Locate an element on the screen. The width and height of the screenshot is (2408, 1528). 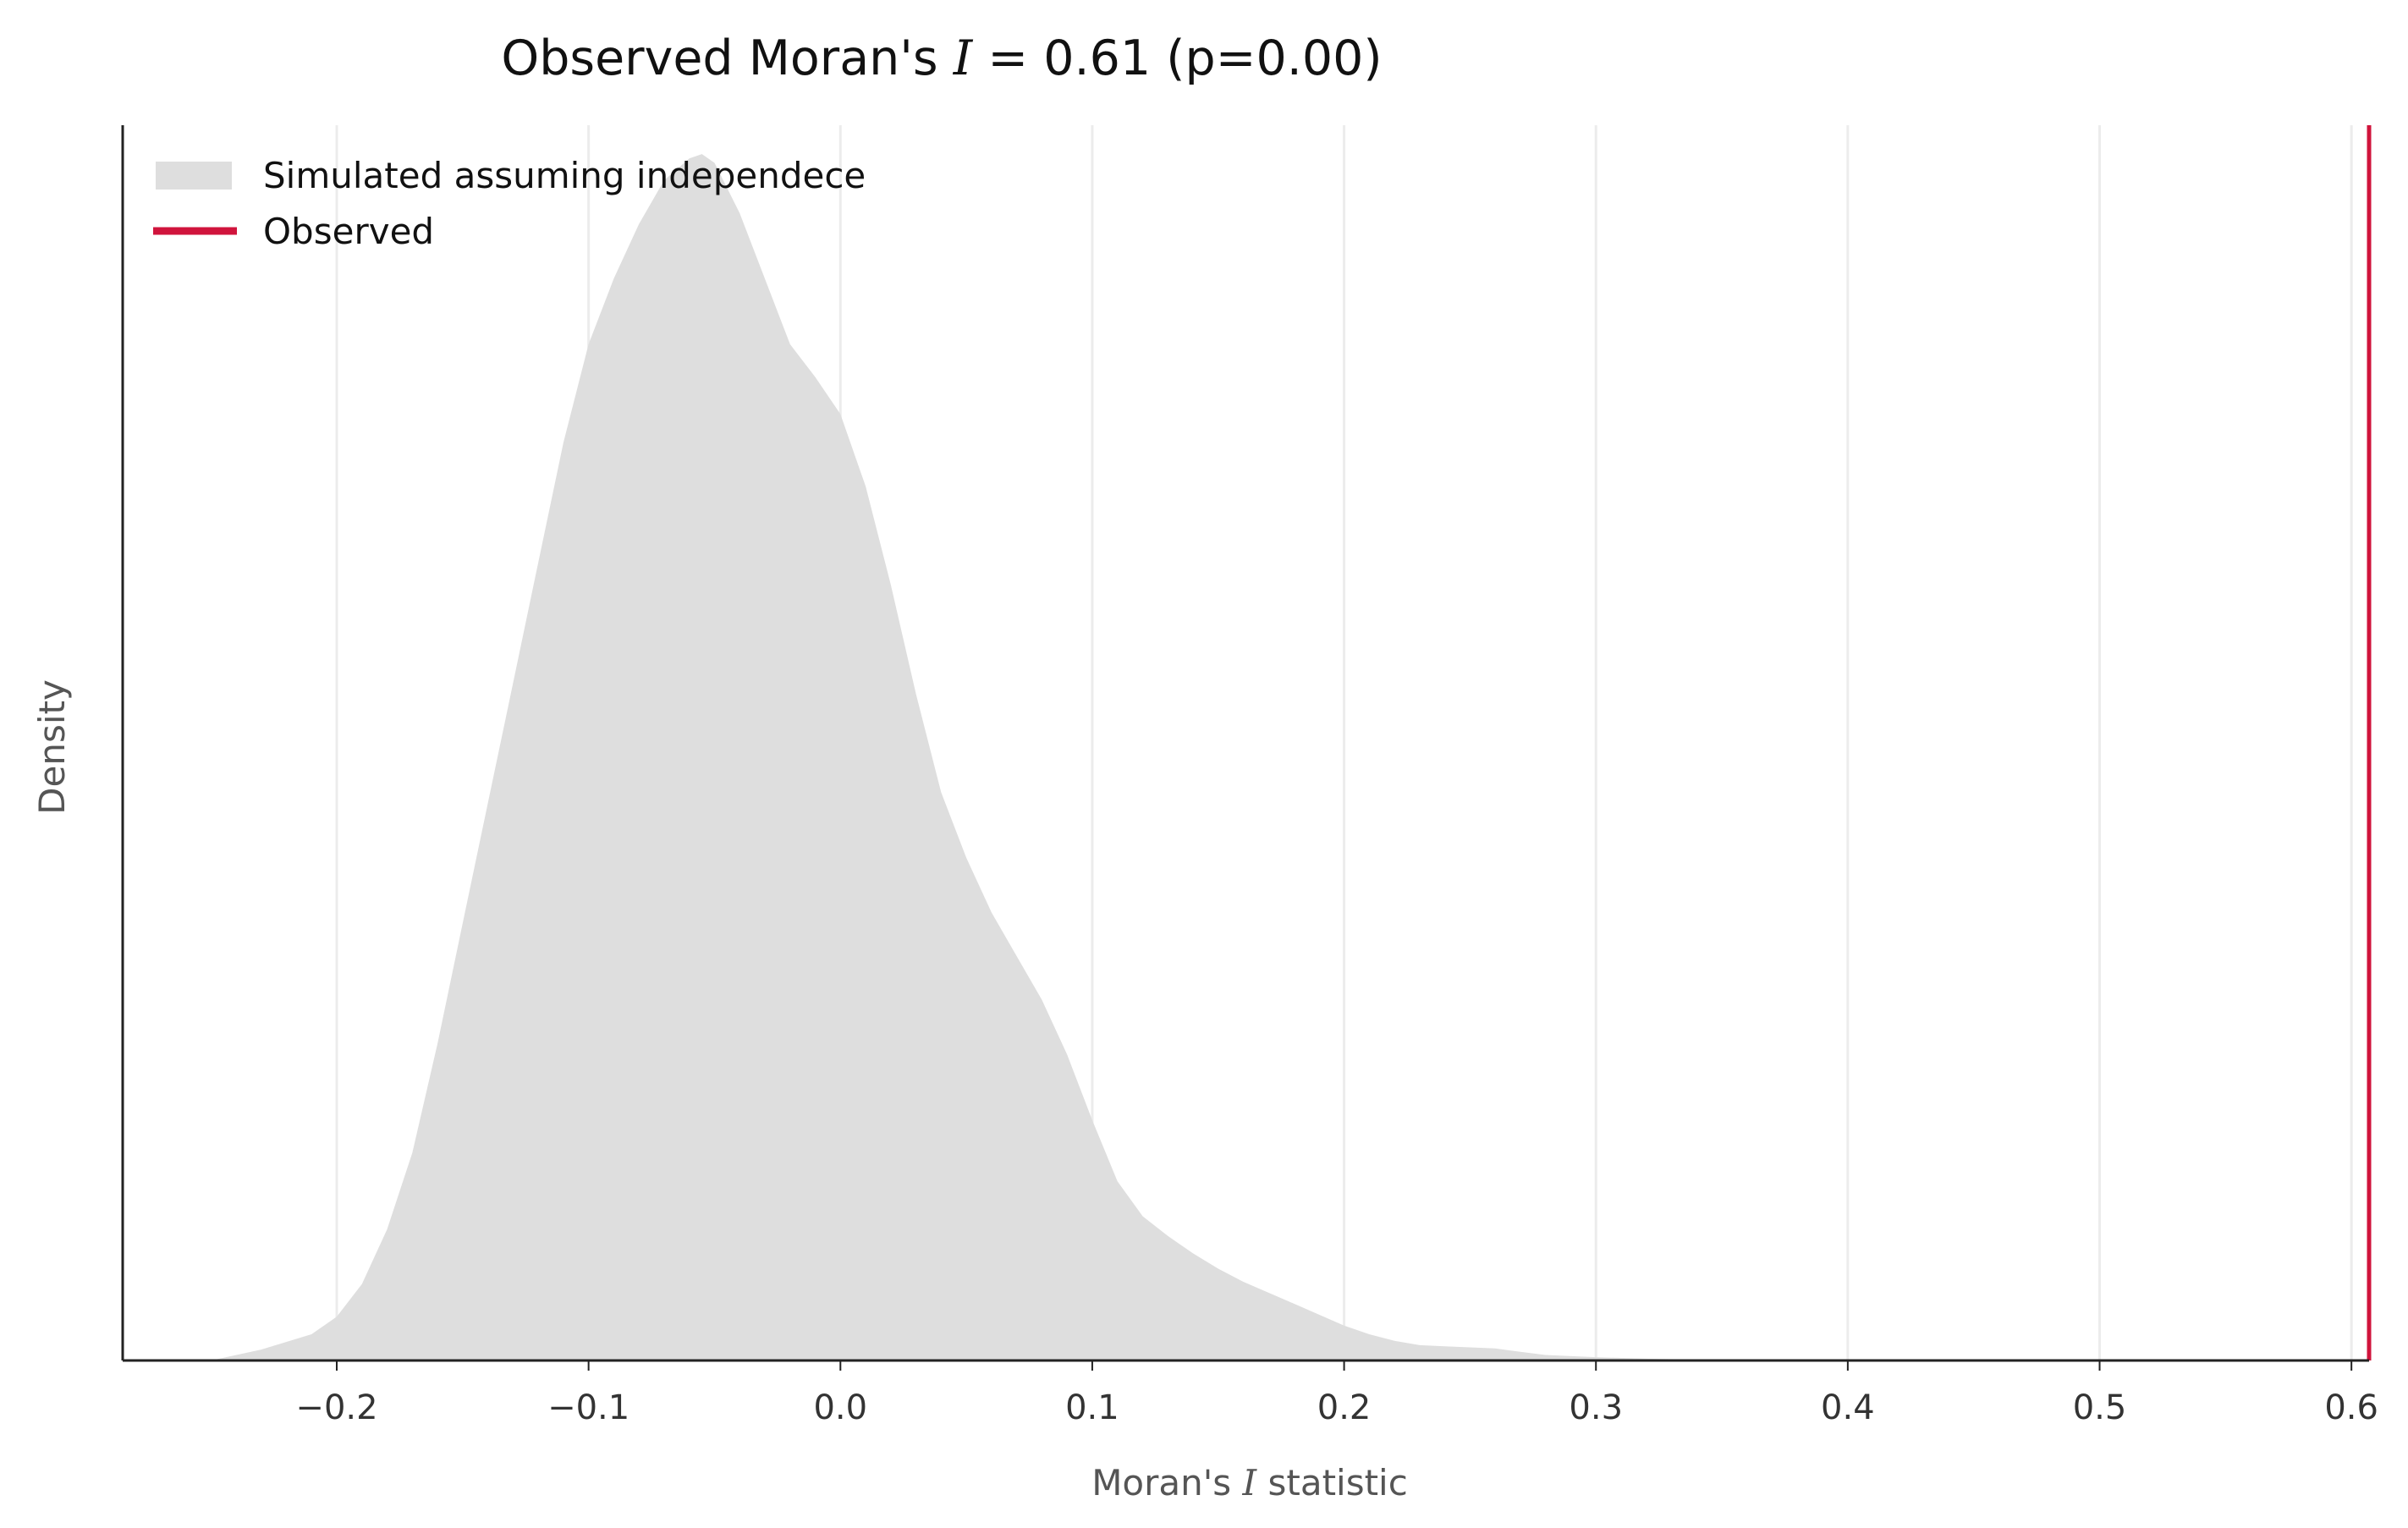
x-tick-label: 0.3 is located at coordinates (1596, 1407).